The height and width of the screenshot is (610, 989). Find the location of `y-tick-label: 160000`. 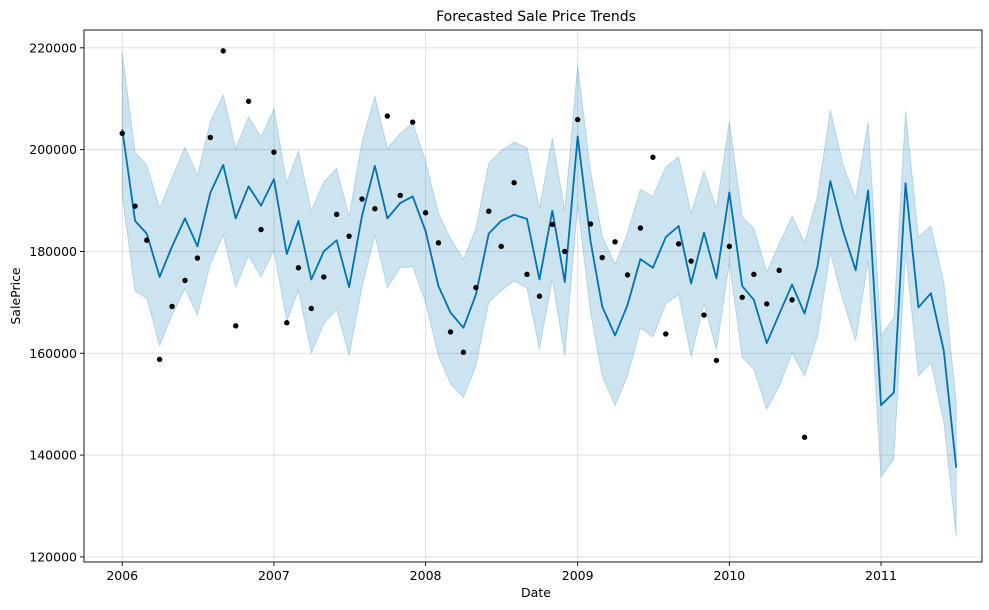

y-tick-label: 160000 is located at coordinates (53, 353).